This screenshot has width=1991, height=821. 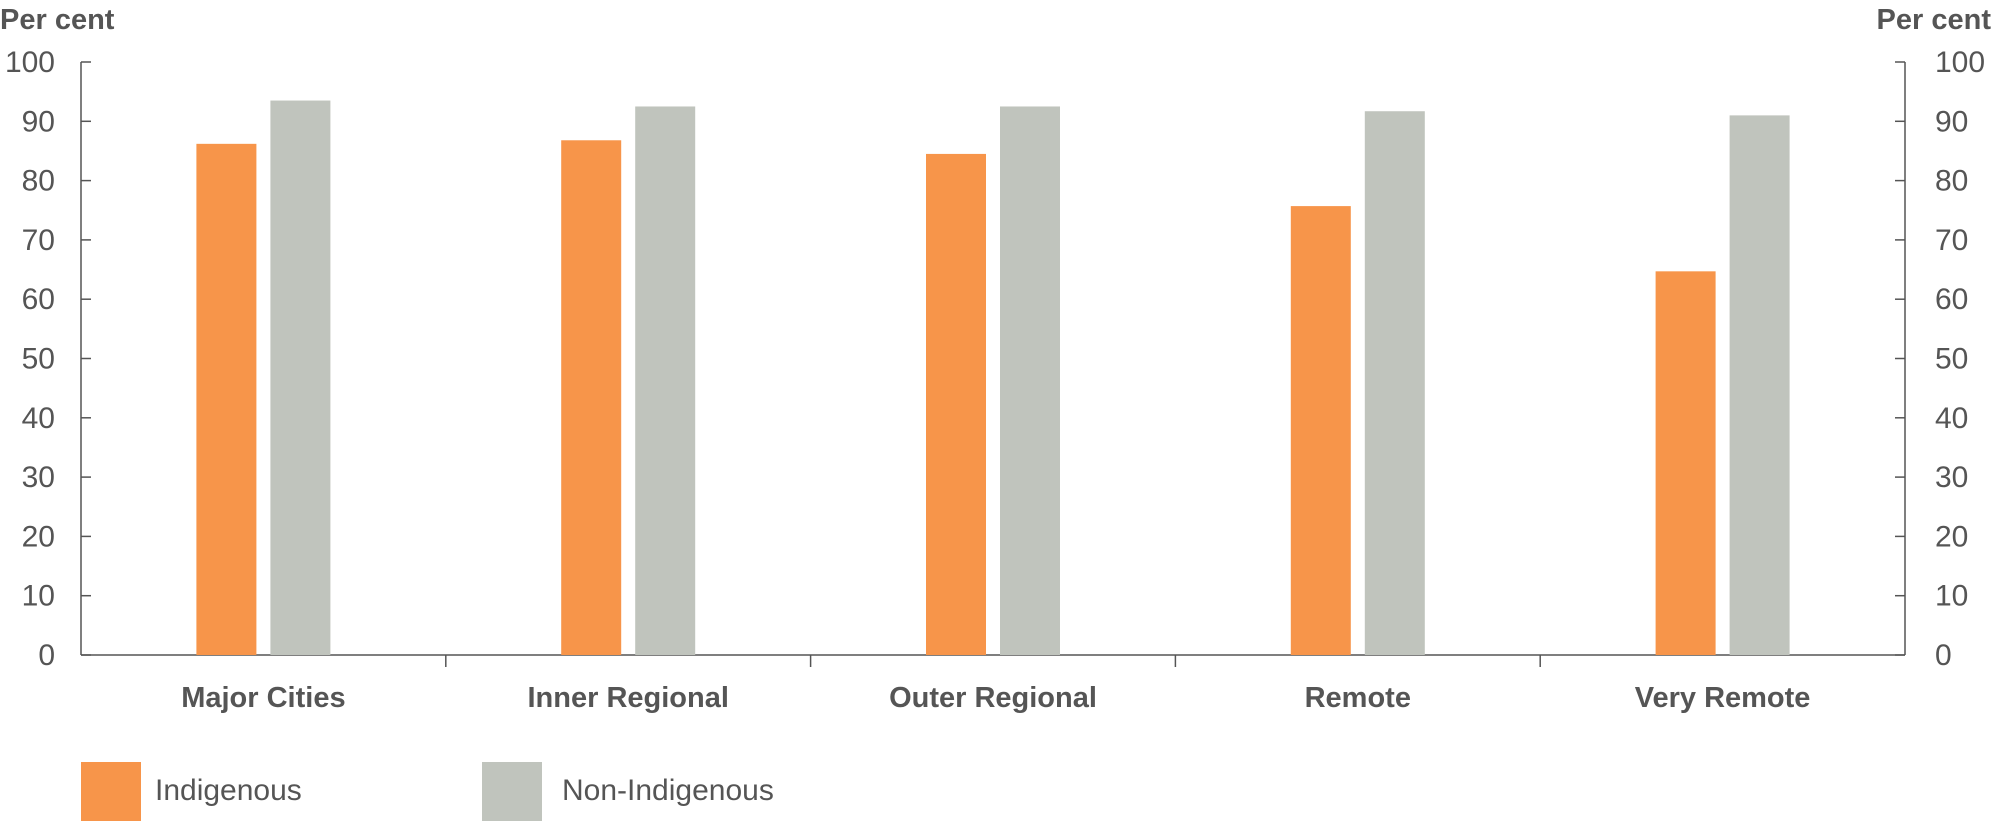 I want to click on category-label: Very Remote, so click(x=1723, y=698).